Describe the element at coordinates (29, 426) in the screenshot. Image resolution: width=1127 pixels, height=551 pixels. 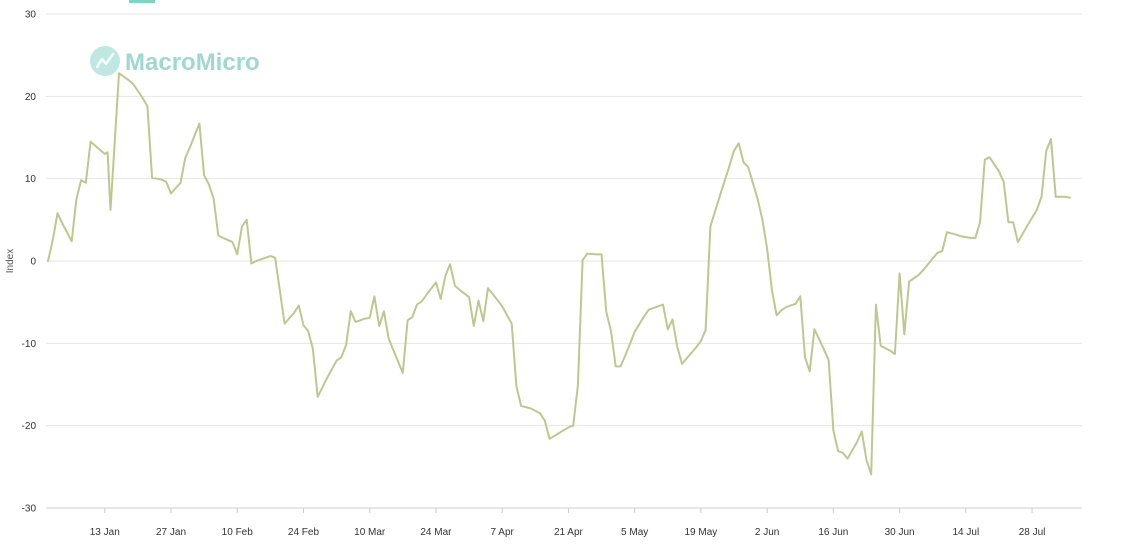
I see `y-tick-label: -20` at that location.